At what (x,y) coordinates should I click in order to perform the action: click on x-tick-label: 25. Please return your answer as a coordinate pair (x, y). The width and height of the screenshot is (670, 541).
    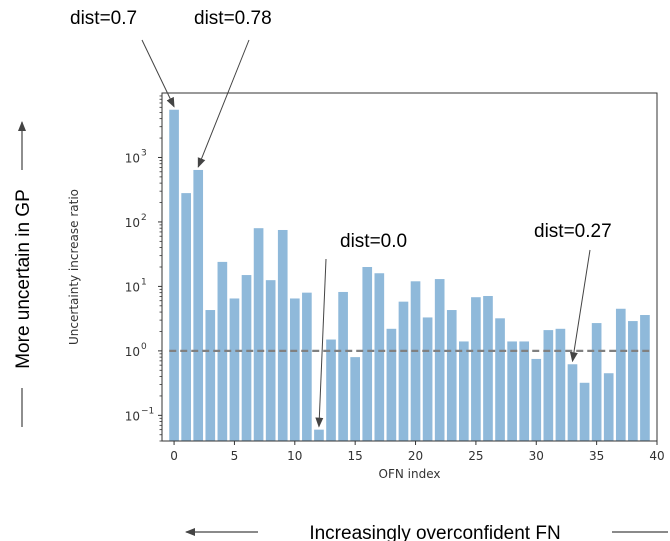
    Looking at the image, I should click on (475, 456).